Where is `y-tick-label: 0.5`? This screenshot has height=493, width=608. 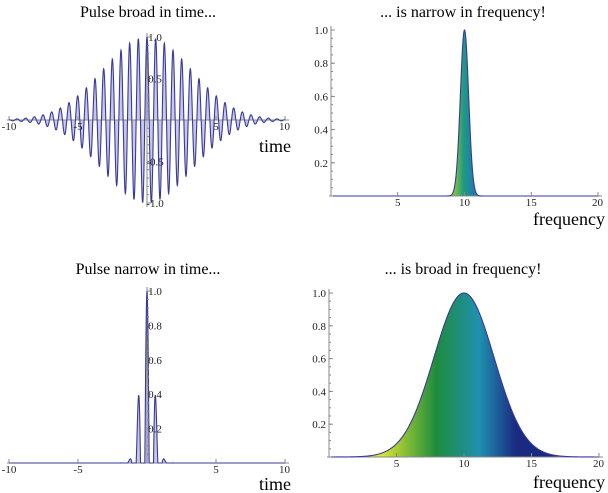
y-tick-label: 0.5 is located at coordinates (155, 80).